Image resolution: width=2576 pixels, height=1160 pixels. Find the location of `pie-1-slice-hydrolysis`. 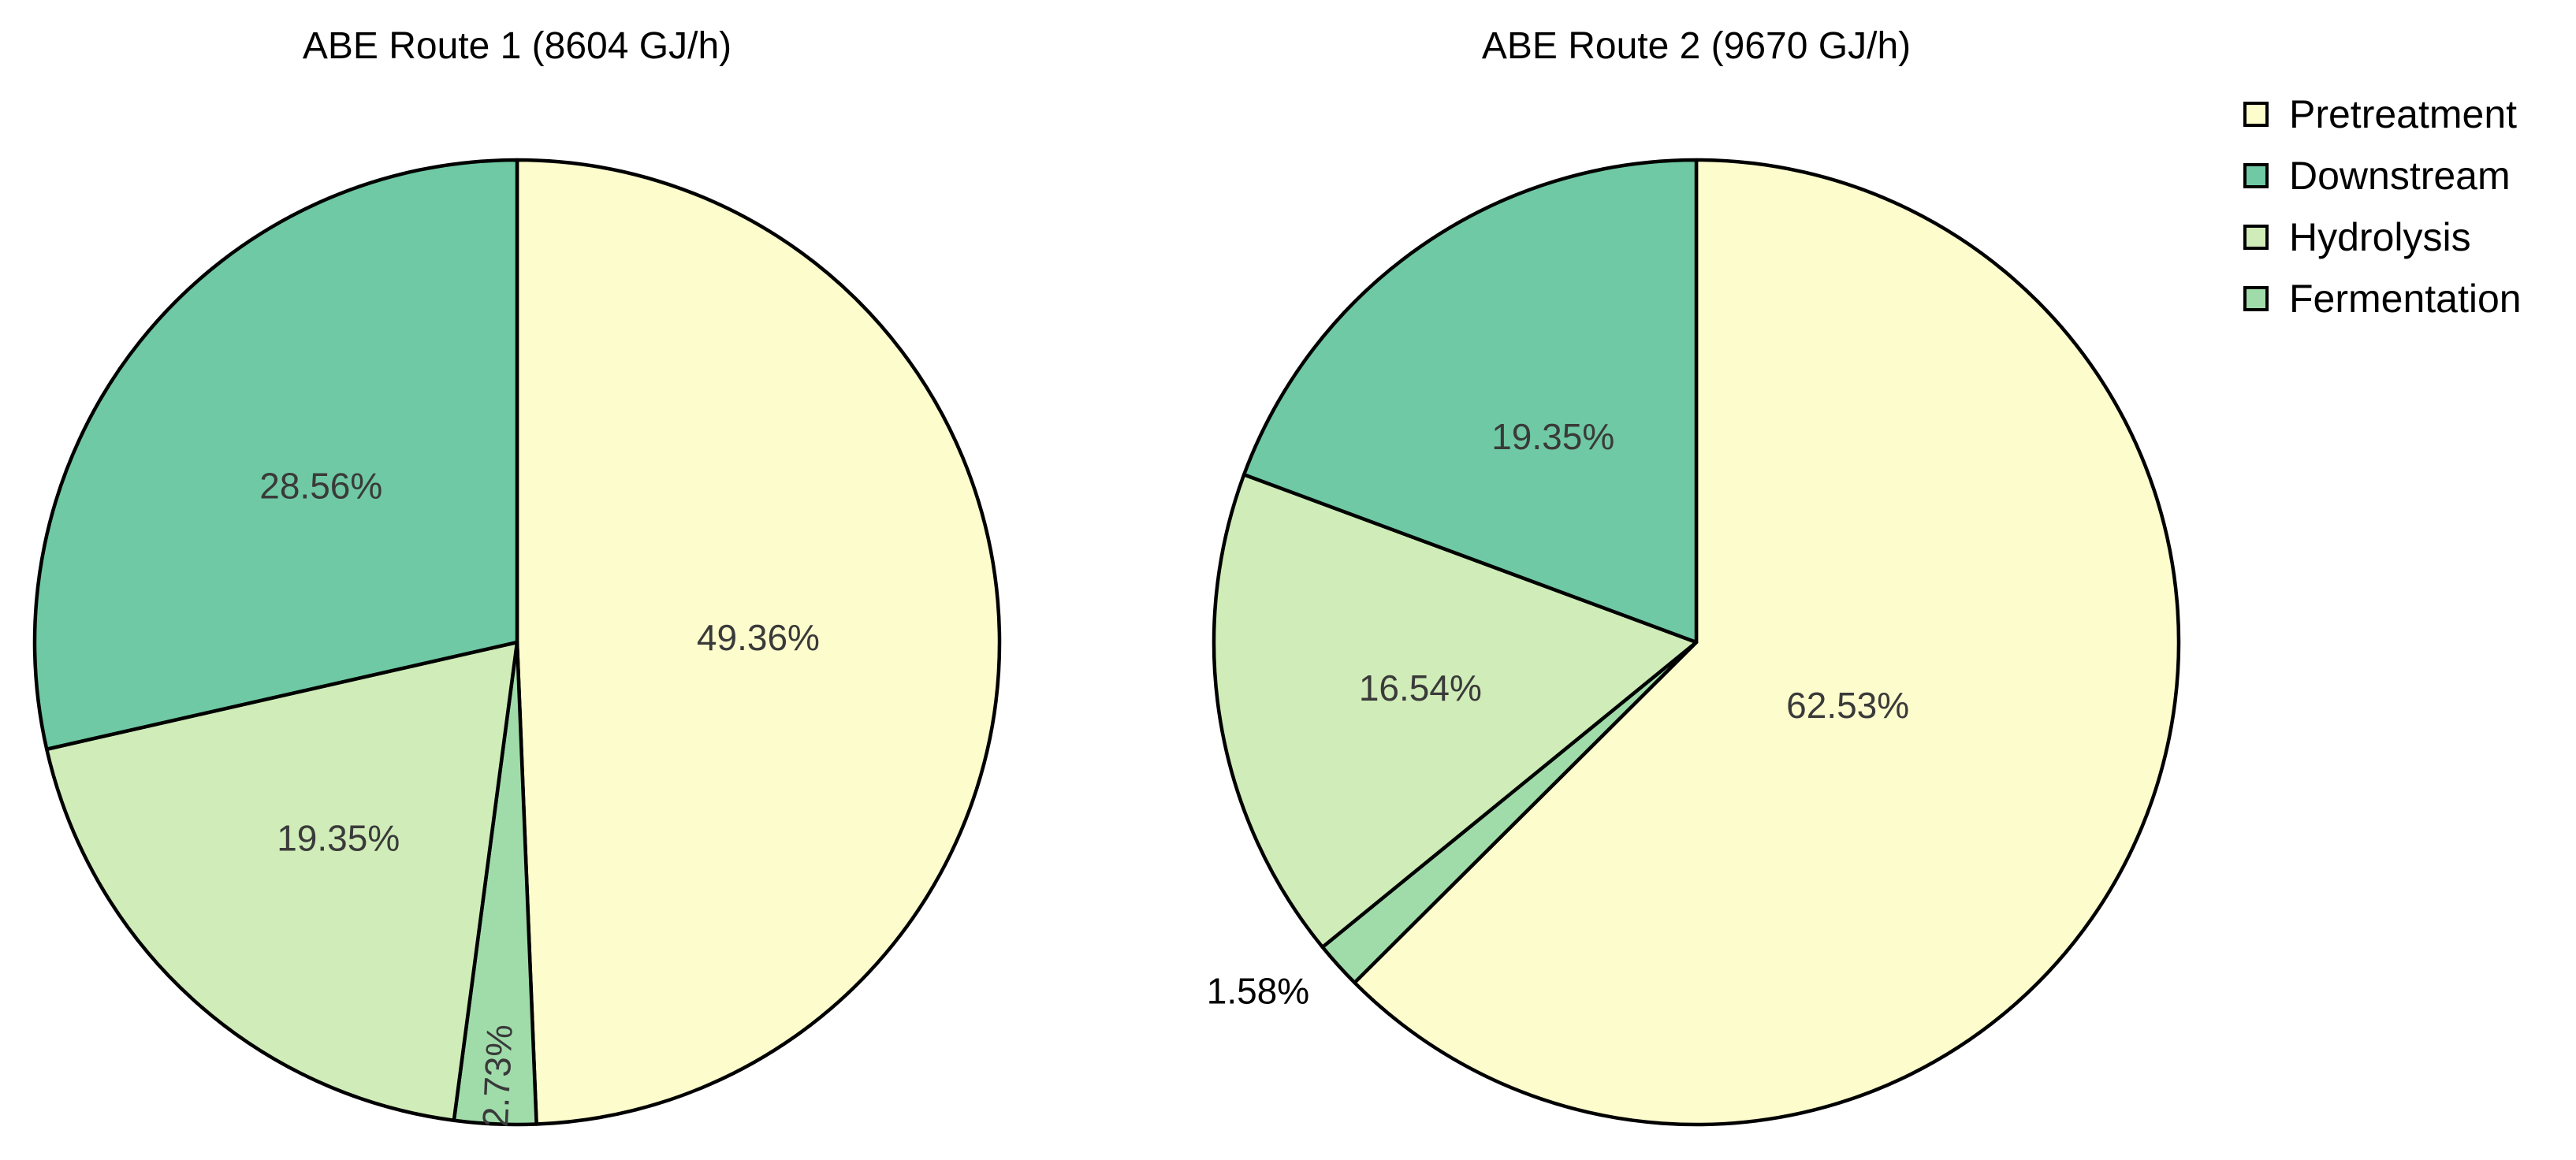

pie-1-slice-hydrolysis is located at coordinates (281, 881).